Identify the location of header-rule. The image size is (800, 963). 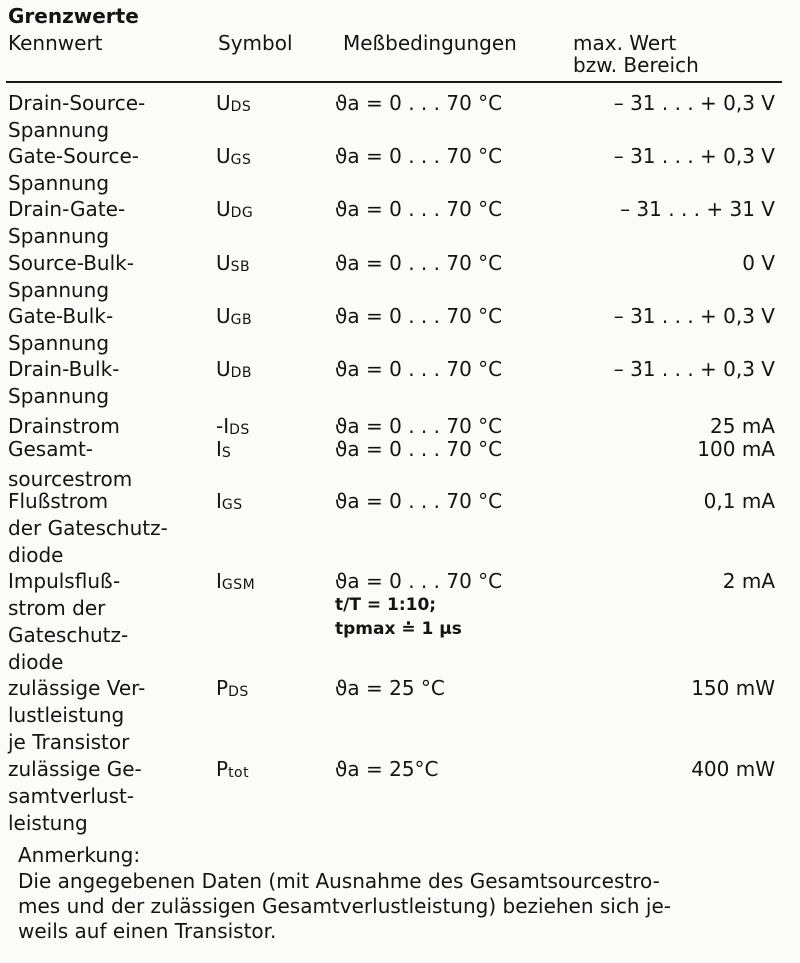
(394, 82).